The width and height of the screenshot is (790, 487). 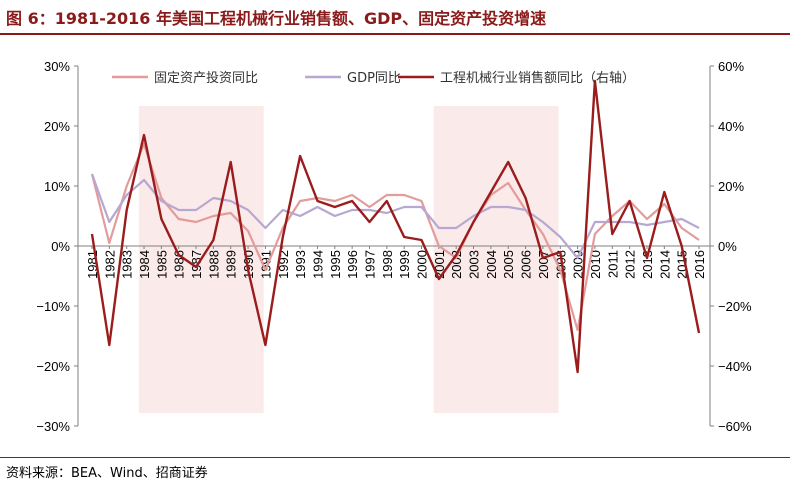 I want to click on x-tick-label: 2008, so click(x=560, y=264).